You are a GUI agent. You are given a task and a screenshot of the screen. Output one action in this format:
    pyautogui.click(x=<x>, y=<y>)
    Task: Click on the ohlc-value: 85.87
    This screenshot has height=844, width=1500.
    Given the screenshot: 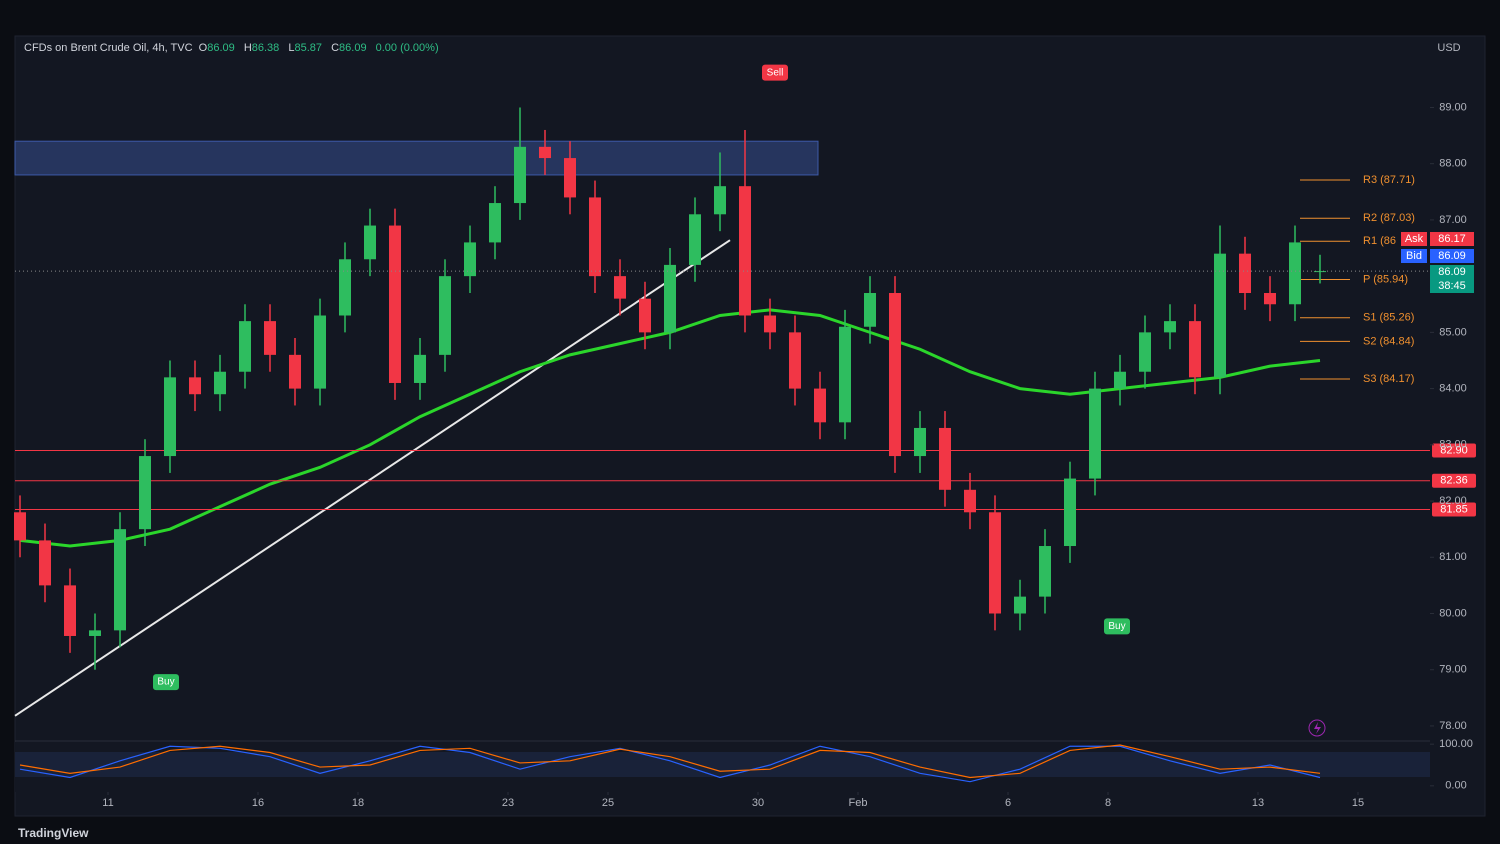 What is the action you would take?
    pyautogui.click(x=308, y=48)
    